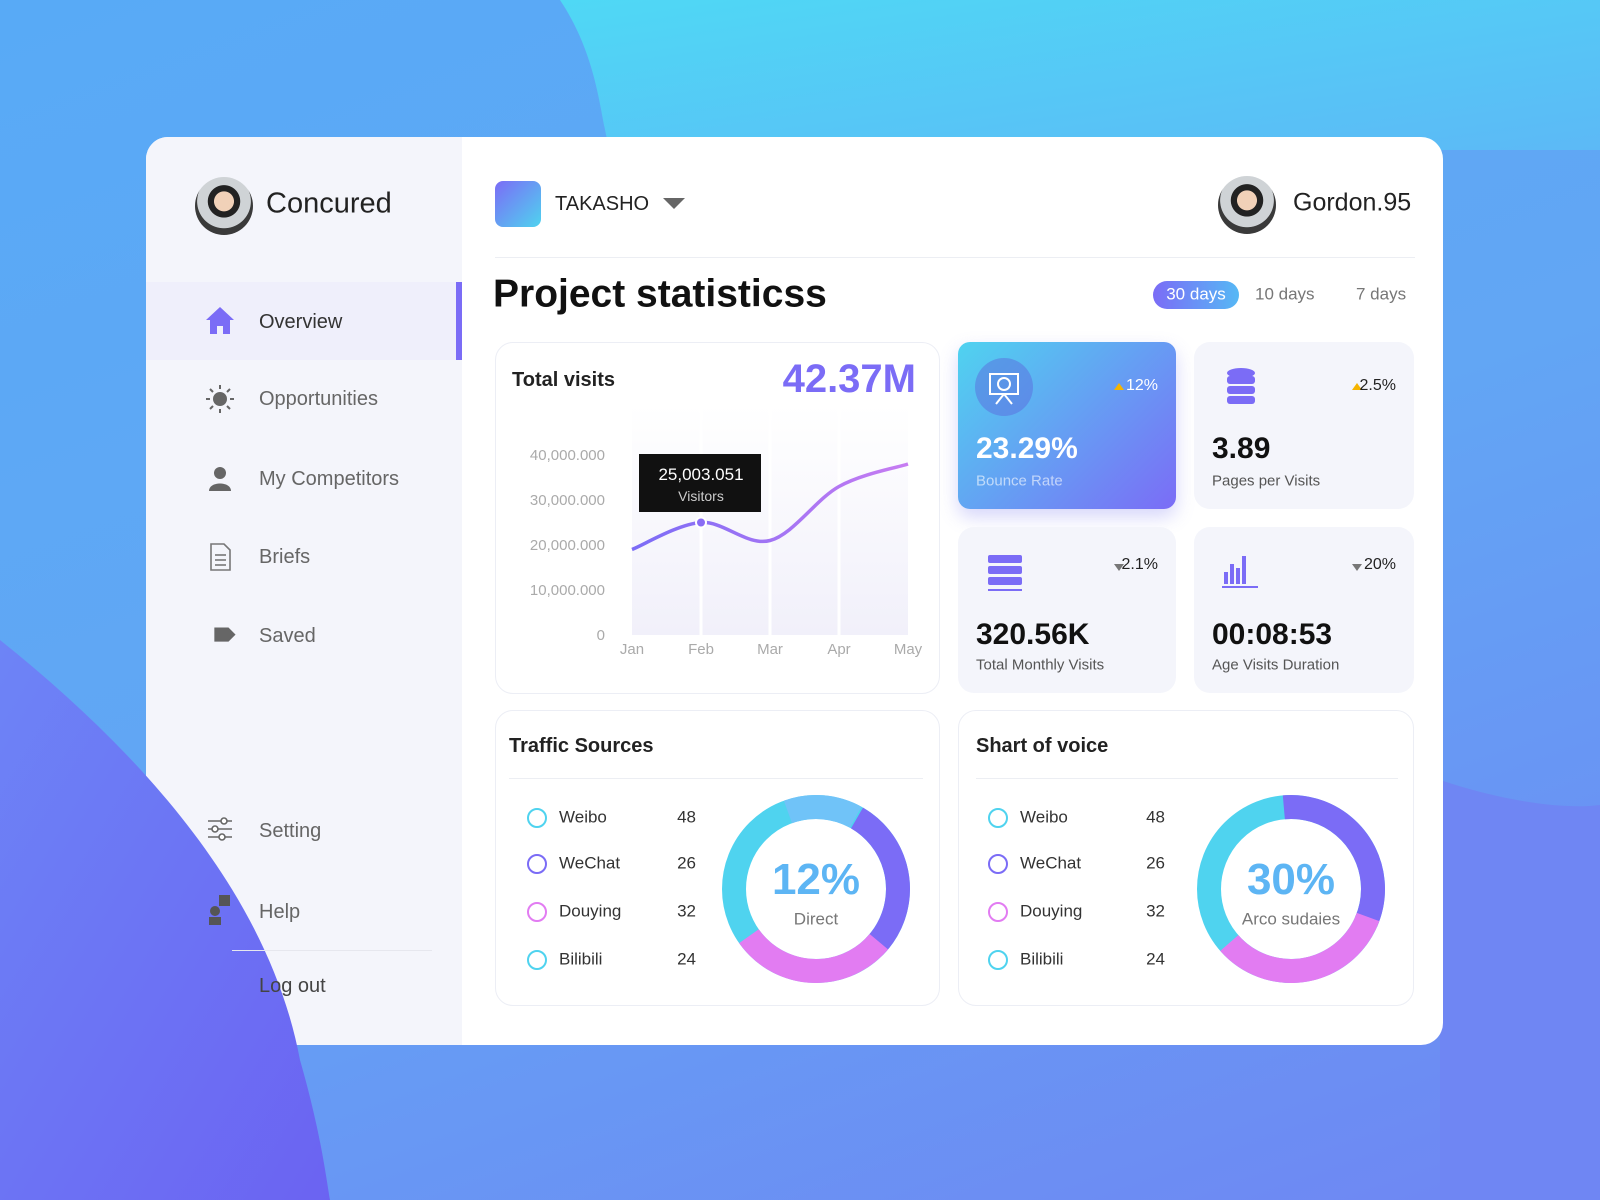 This screenshot has height=1200, width=1600. I want to click on active-indicator, so click(459, 321).